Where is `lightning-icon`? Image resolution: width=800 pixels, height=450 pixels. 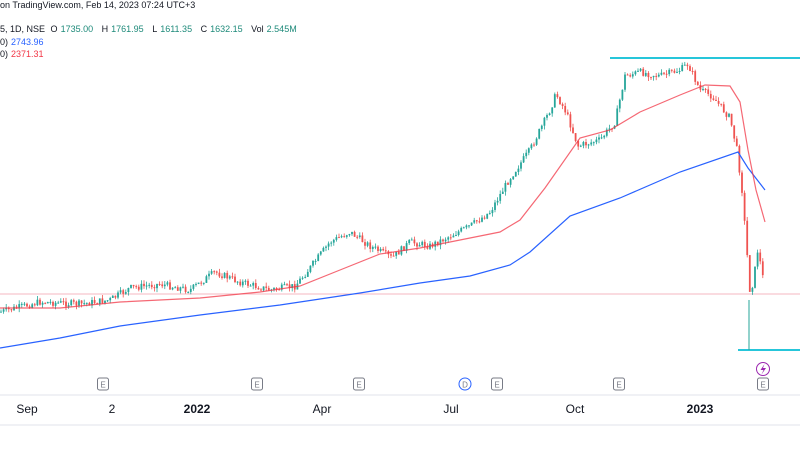 lightning-icon is located at coordinates (763, 369).